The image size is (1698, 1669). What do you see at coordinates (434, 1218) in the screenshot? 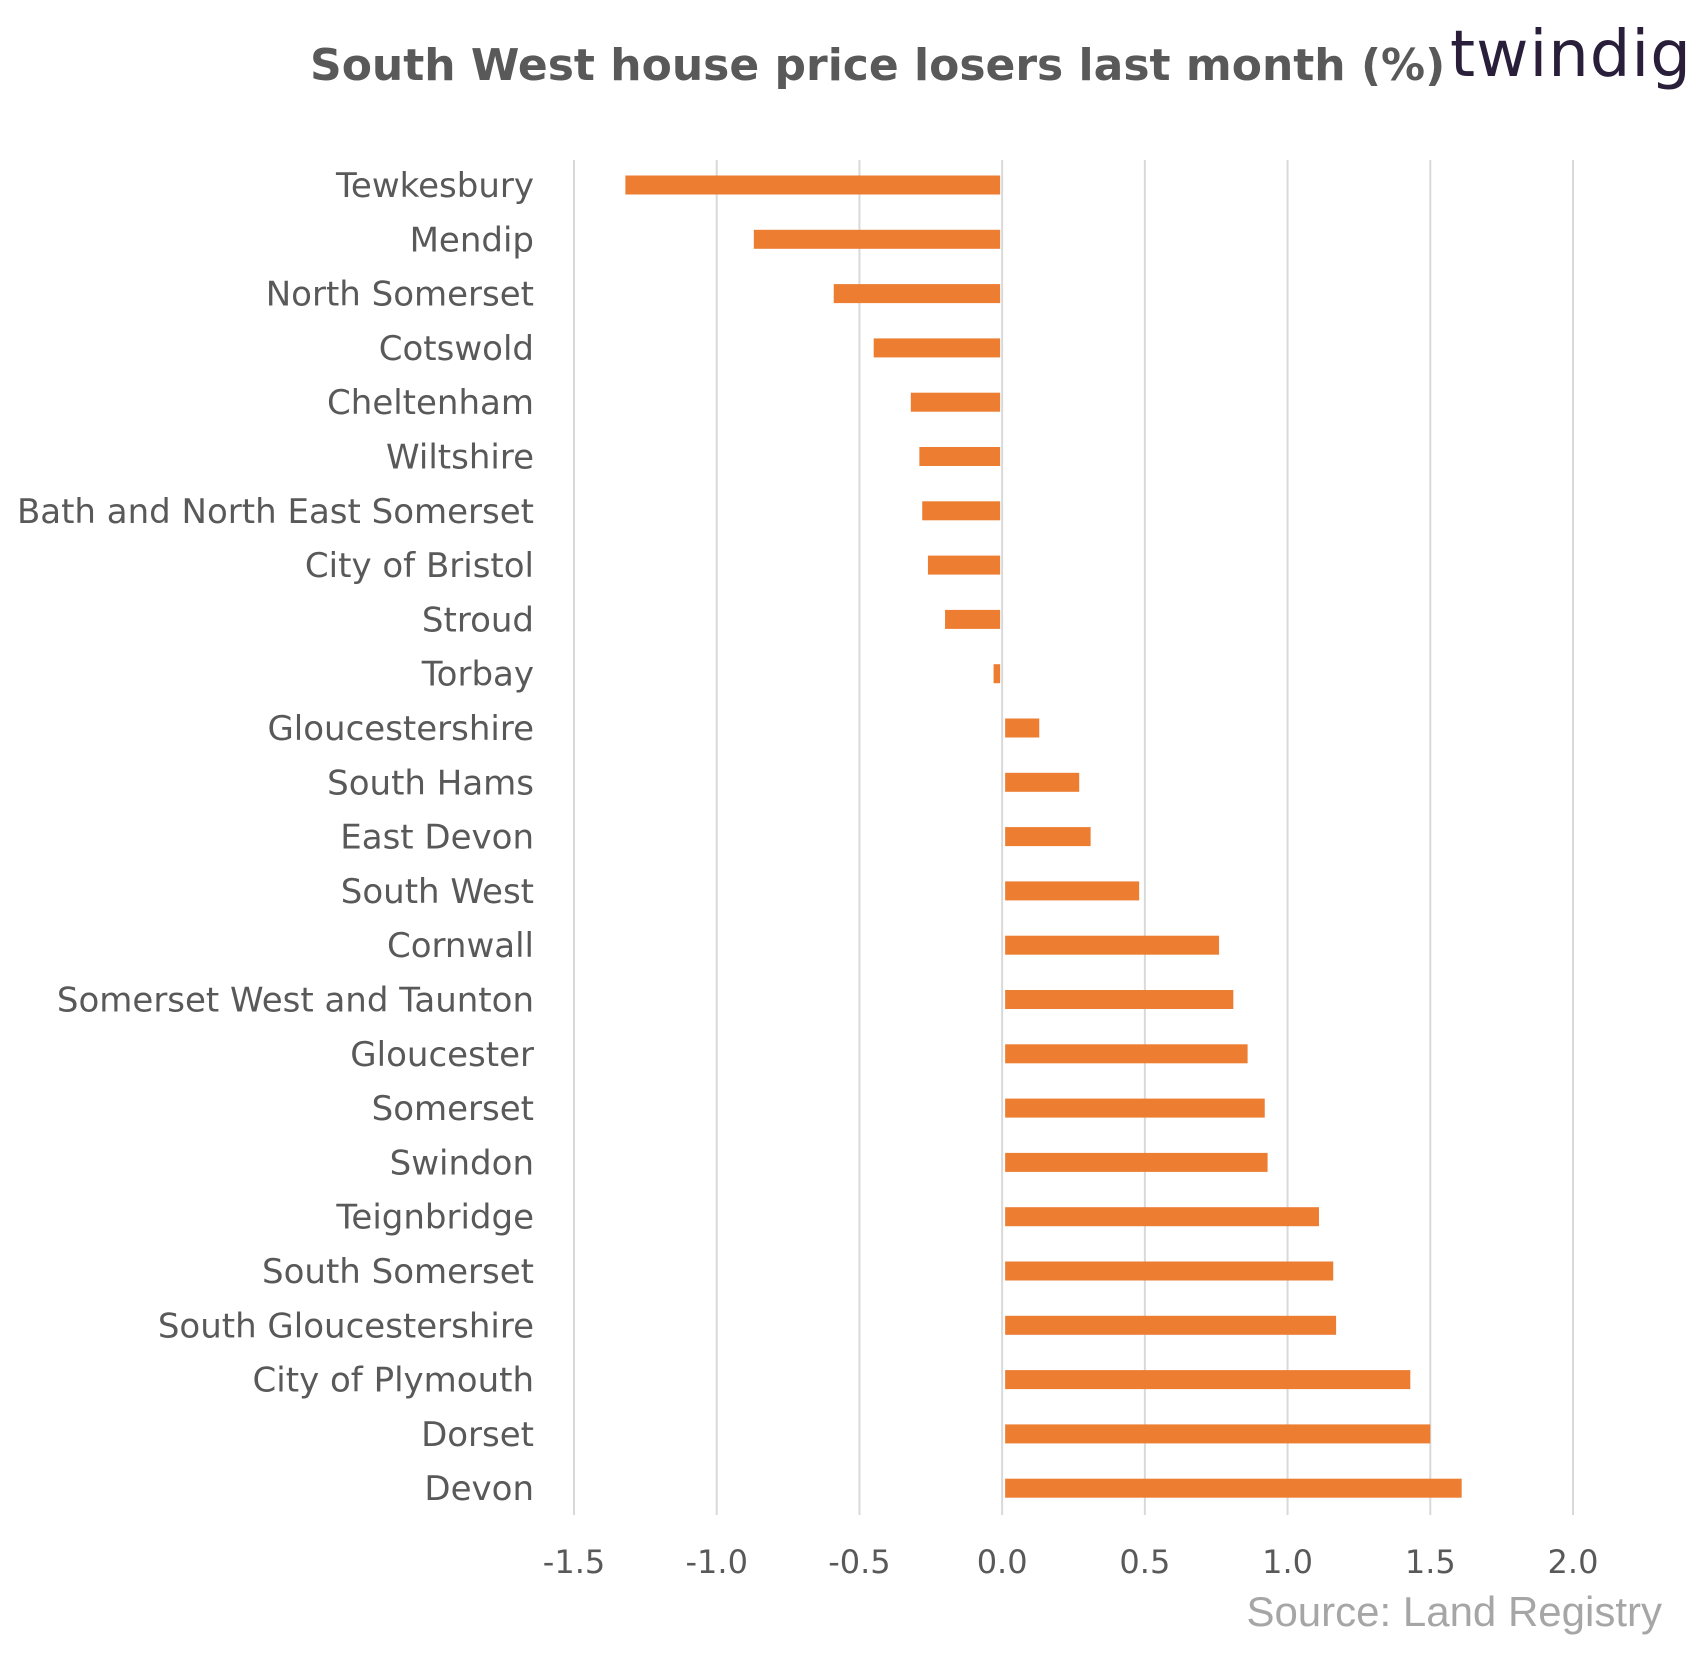
I see `category-label: Teignbridge` at bounding box center [434, 1218].